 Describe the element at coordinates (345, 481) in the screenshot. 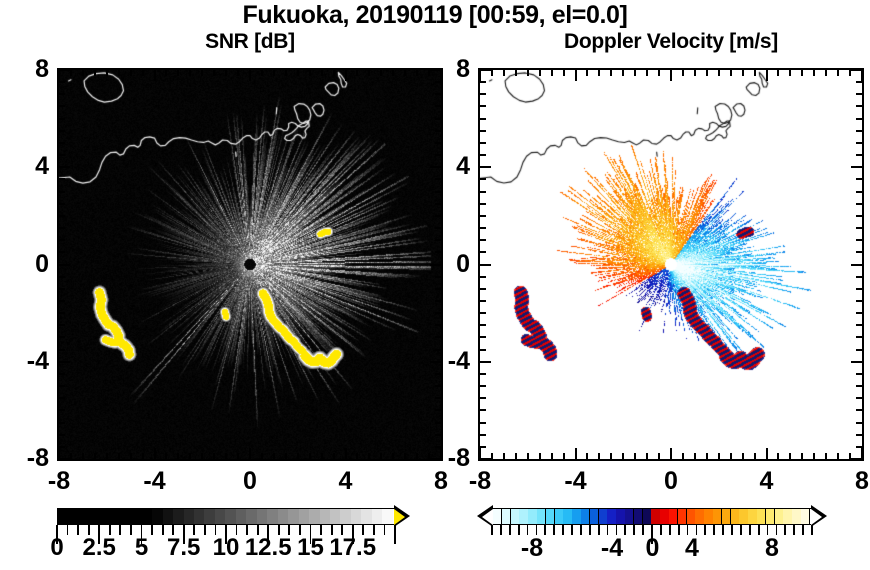

I see `snr-xtick-label: 4` at that location.